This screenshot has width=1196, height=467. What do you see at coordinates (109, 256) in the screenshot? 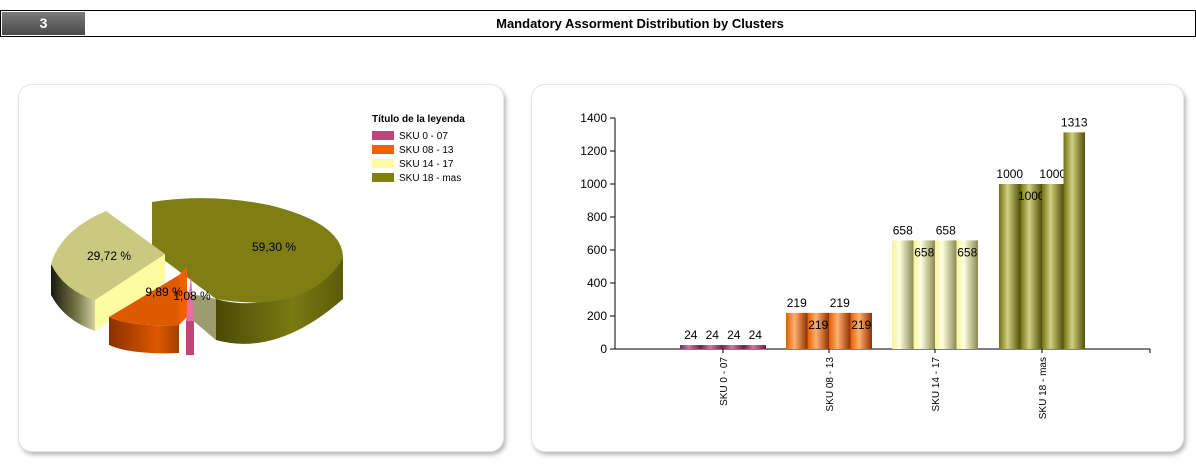
I see `pie-label-sku-14-17: 29,72 %` at bounding box center [109, 256].